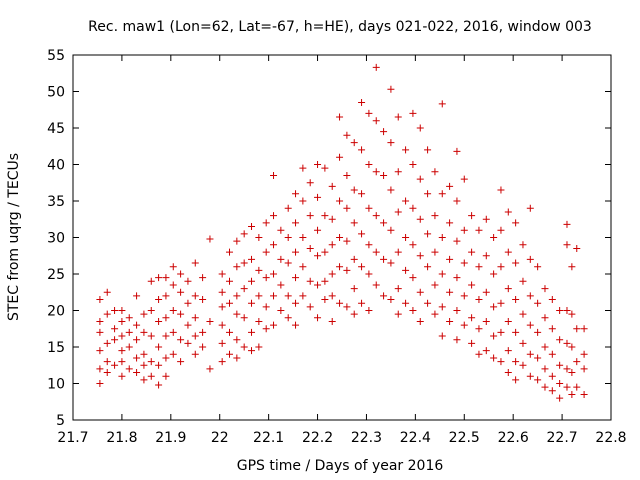  I want to click on x-tick-label: 22.6, so click(513, 438).